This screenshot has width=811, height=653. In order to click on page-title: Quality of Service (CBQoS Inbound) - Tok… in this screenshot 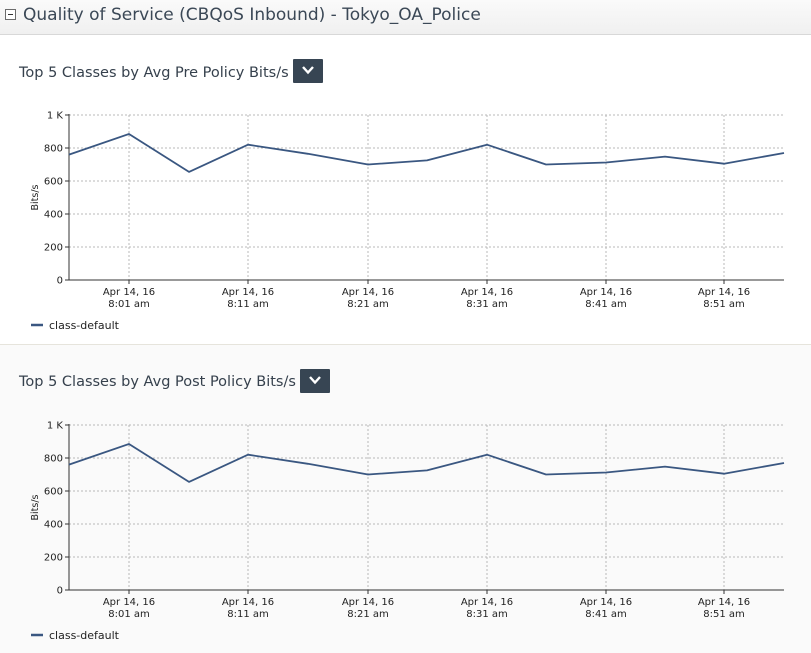, I will do `click(252, 15)`.